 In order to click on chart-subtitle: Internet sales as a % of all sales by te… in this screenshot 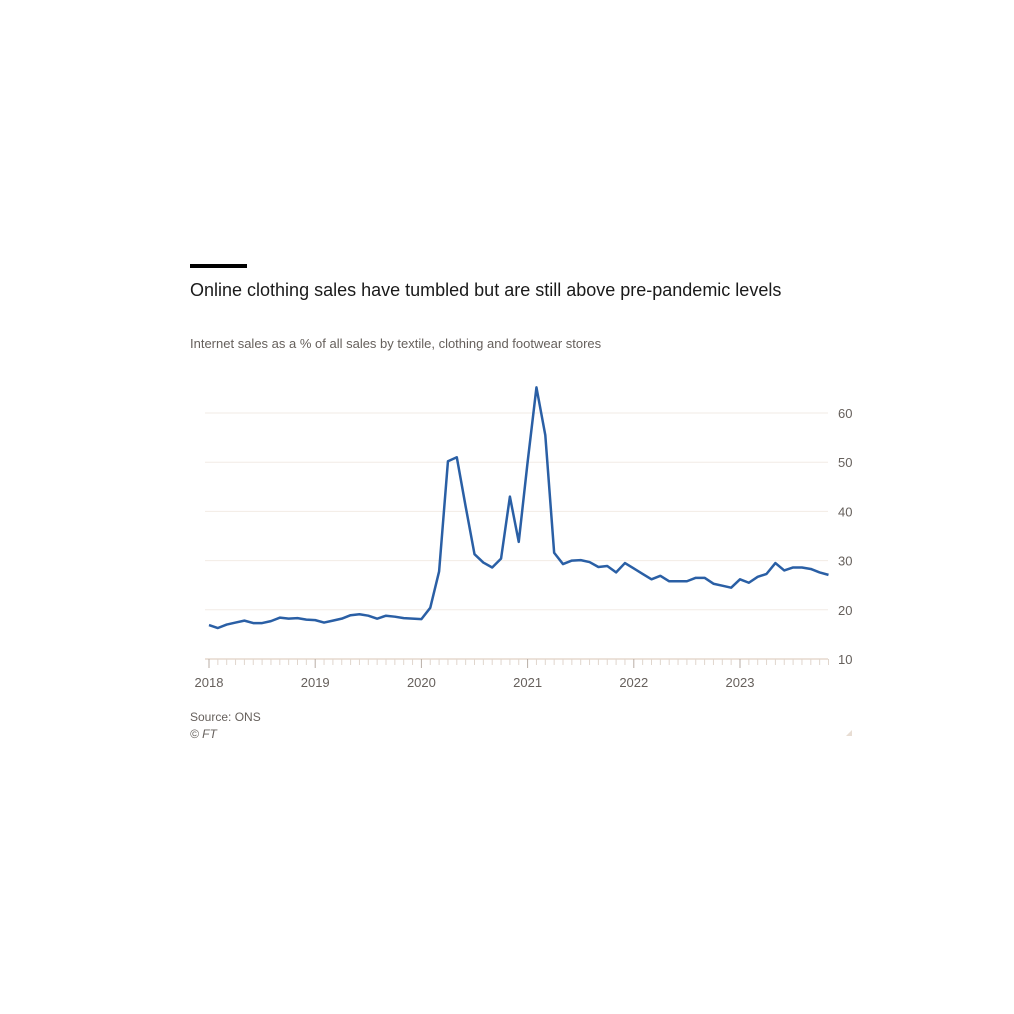, I will do `click(396, 343)`.